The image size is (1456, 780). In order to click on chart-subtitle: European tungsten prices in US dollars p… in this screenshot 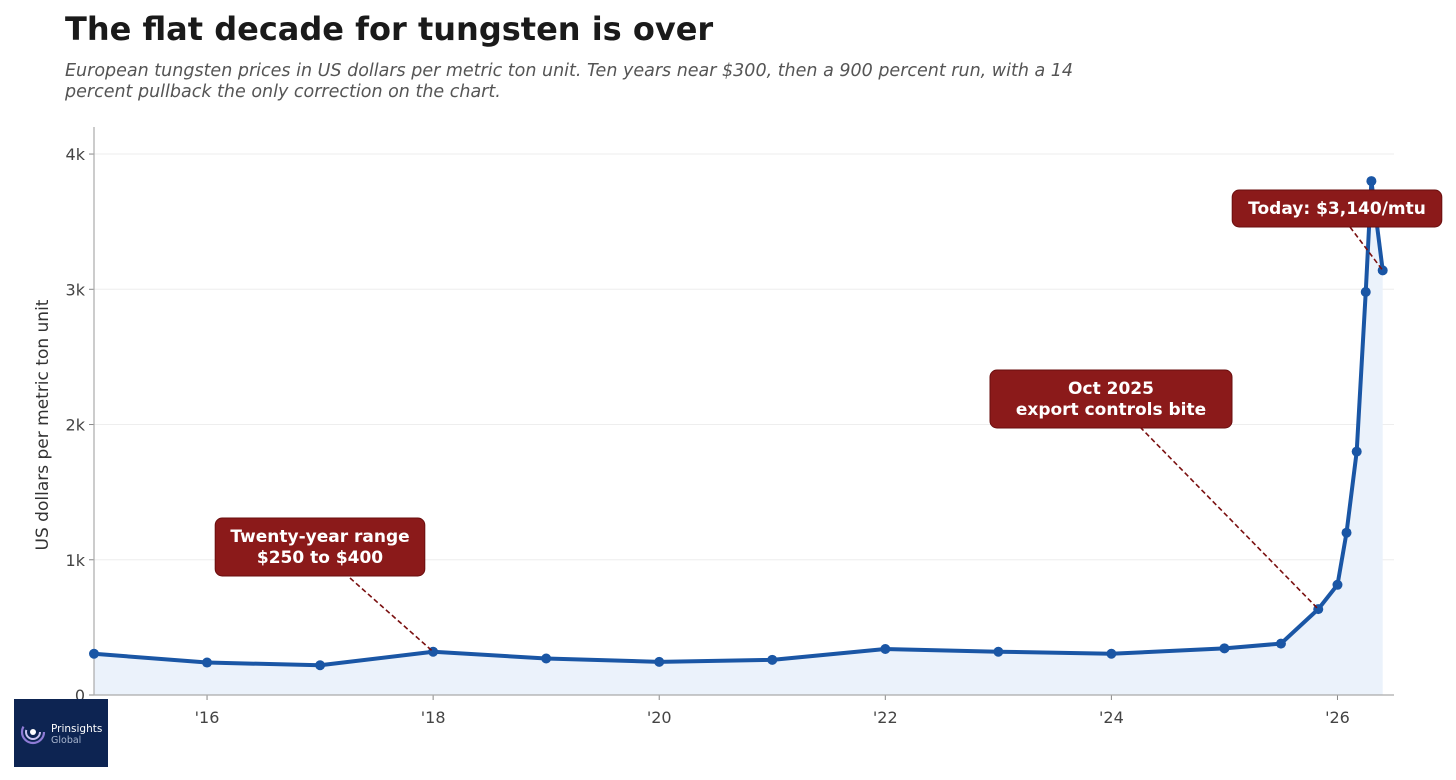, I will do `click(569, 81)`.